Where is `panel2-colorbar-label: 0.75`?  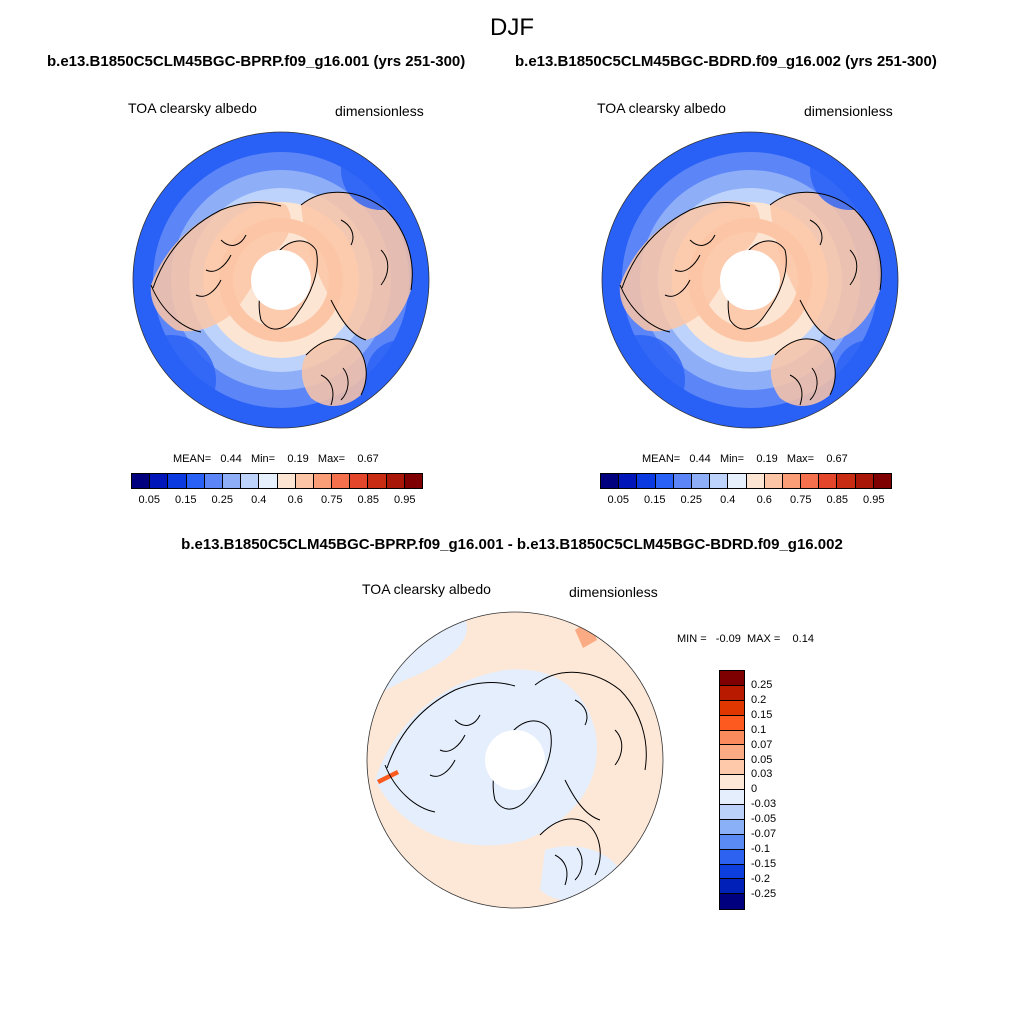 panel2-colorbar-label: 0.75 is located at coordinates (801, 500).